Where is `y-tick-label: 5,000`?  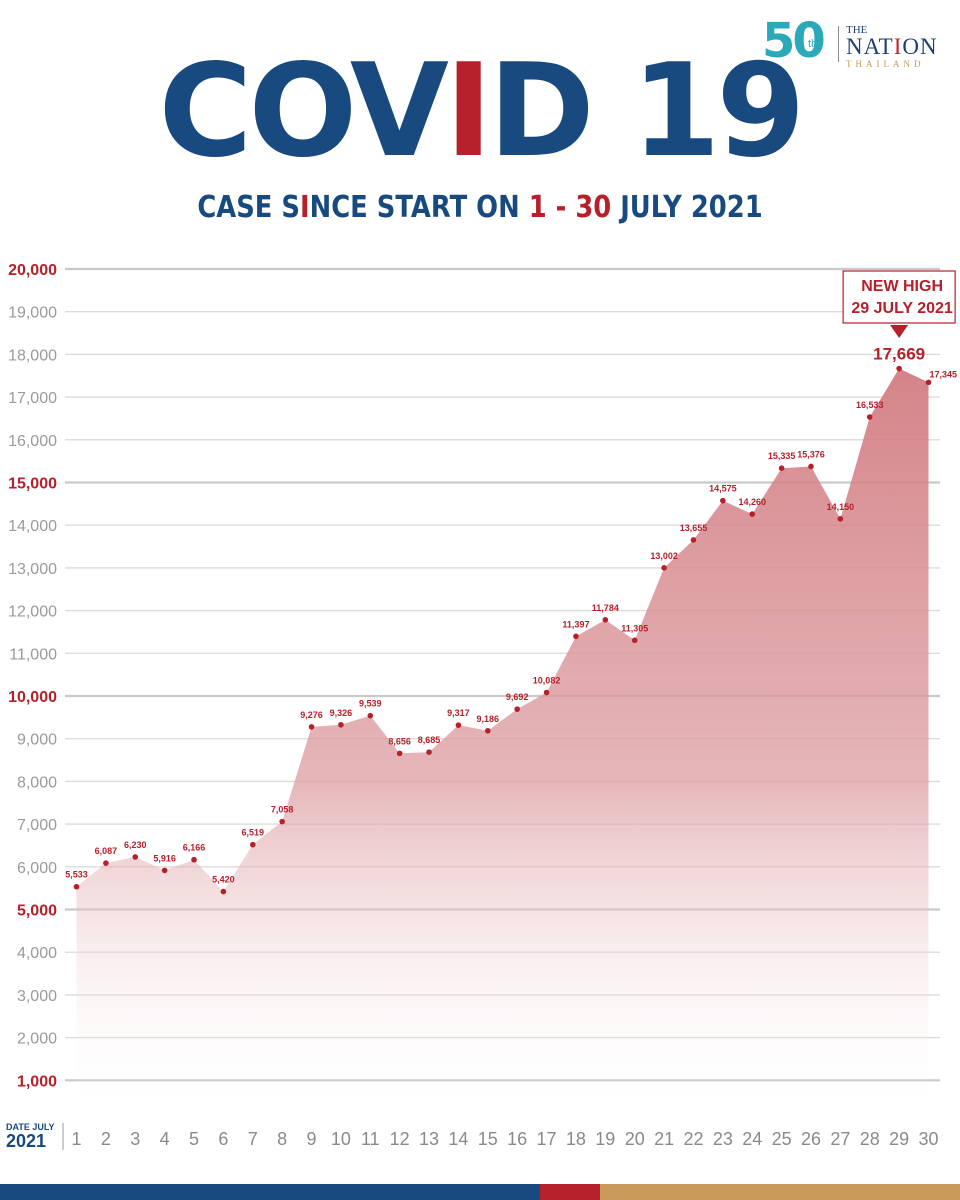 y-tick-label: 5,000 is located at coordinates (37, 911).